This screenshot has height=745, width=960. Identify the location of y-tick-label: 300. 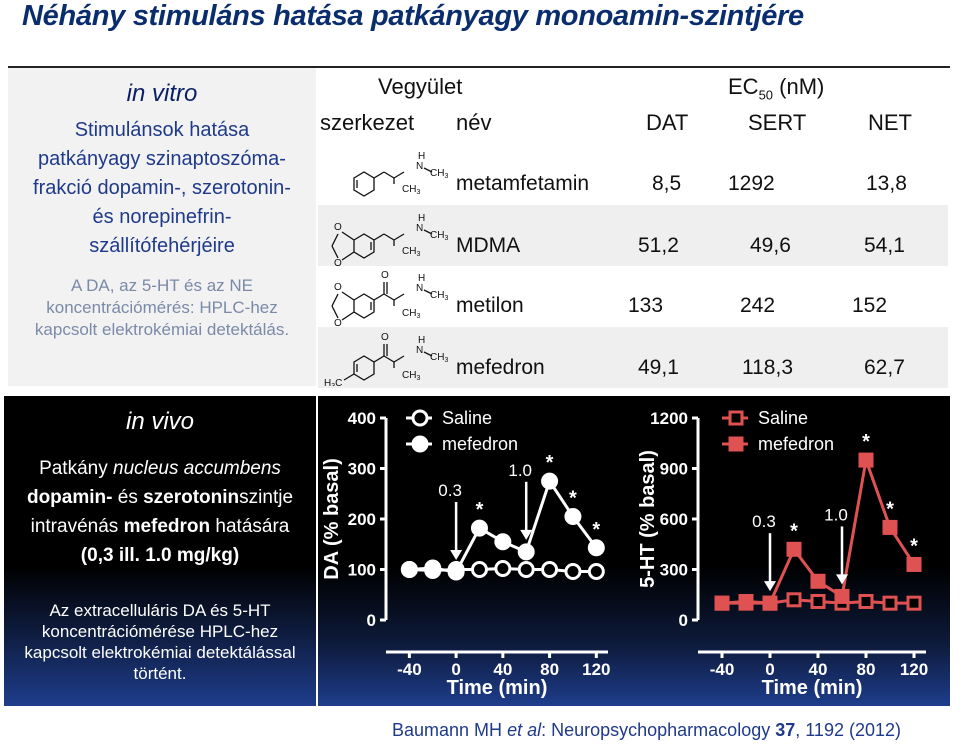
(362, 469).